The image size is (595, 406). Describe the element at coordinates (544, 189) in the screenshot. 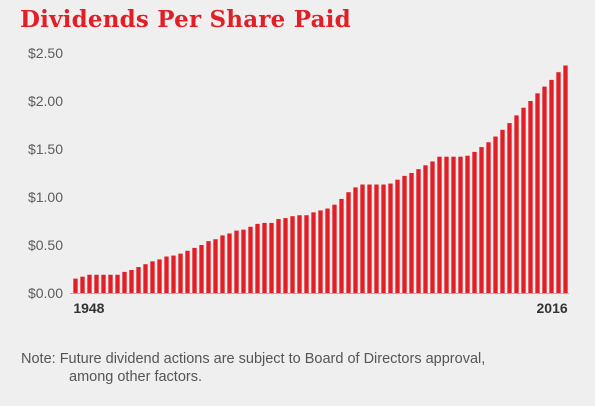

I see `bar-2015` at that location.